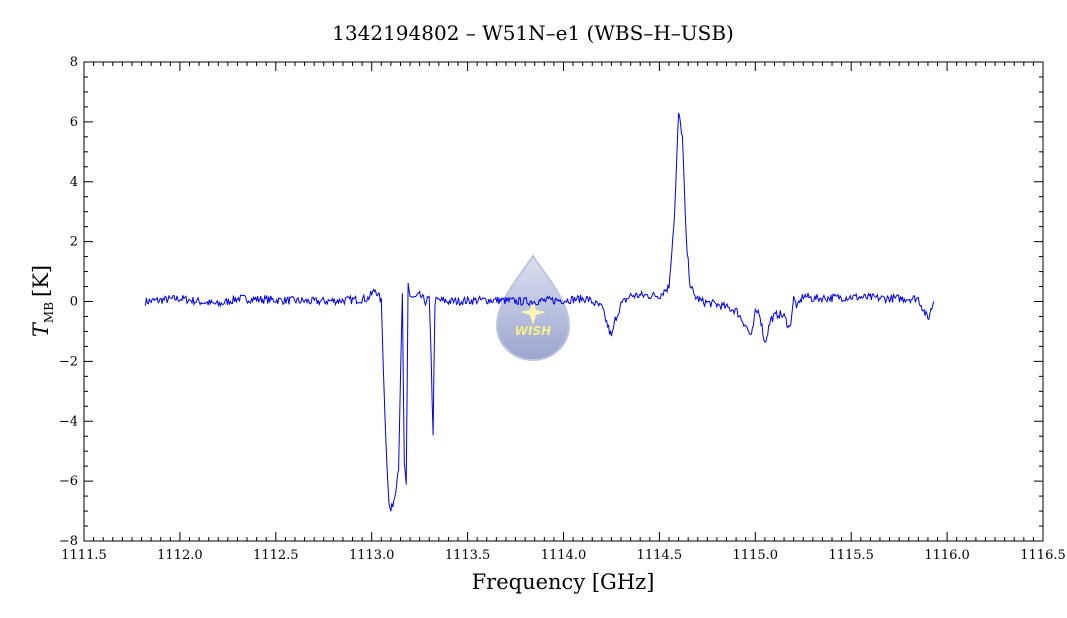  Describe the element at coordinates (74, 62) in the screenshot. I see `y-tick-label: 8` at that location.